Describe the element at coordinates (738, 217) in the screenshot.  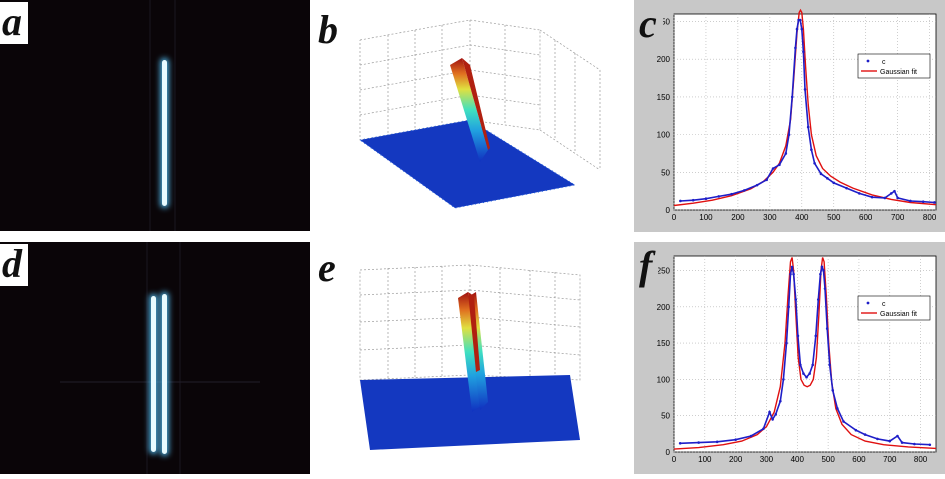
I see `x-tick-label: 200` at that location.